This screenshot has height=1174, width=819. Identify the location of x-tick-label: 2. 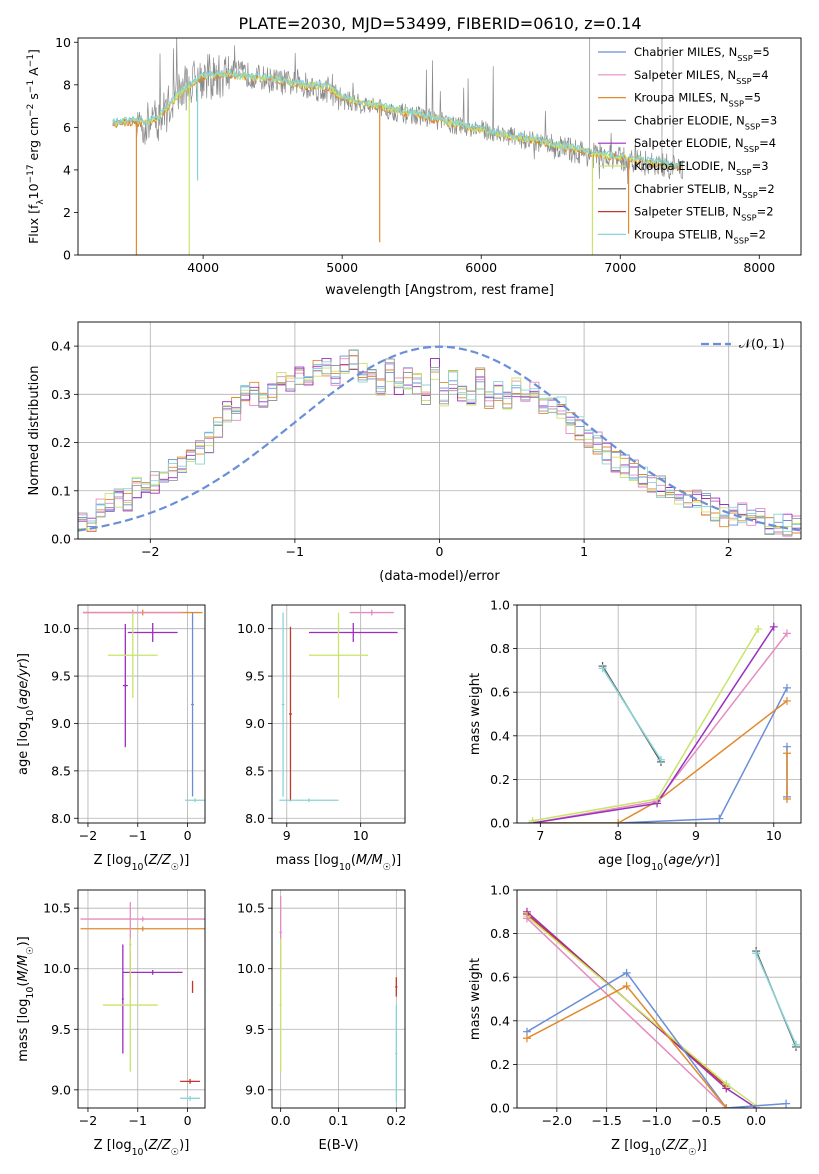
(729, 551).